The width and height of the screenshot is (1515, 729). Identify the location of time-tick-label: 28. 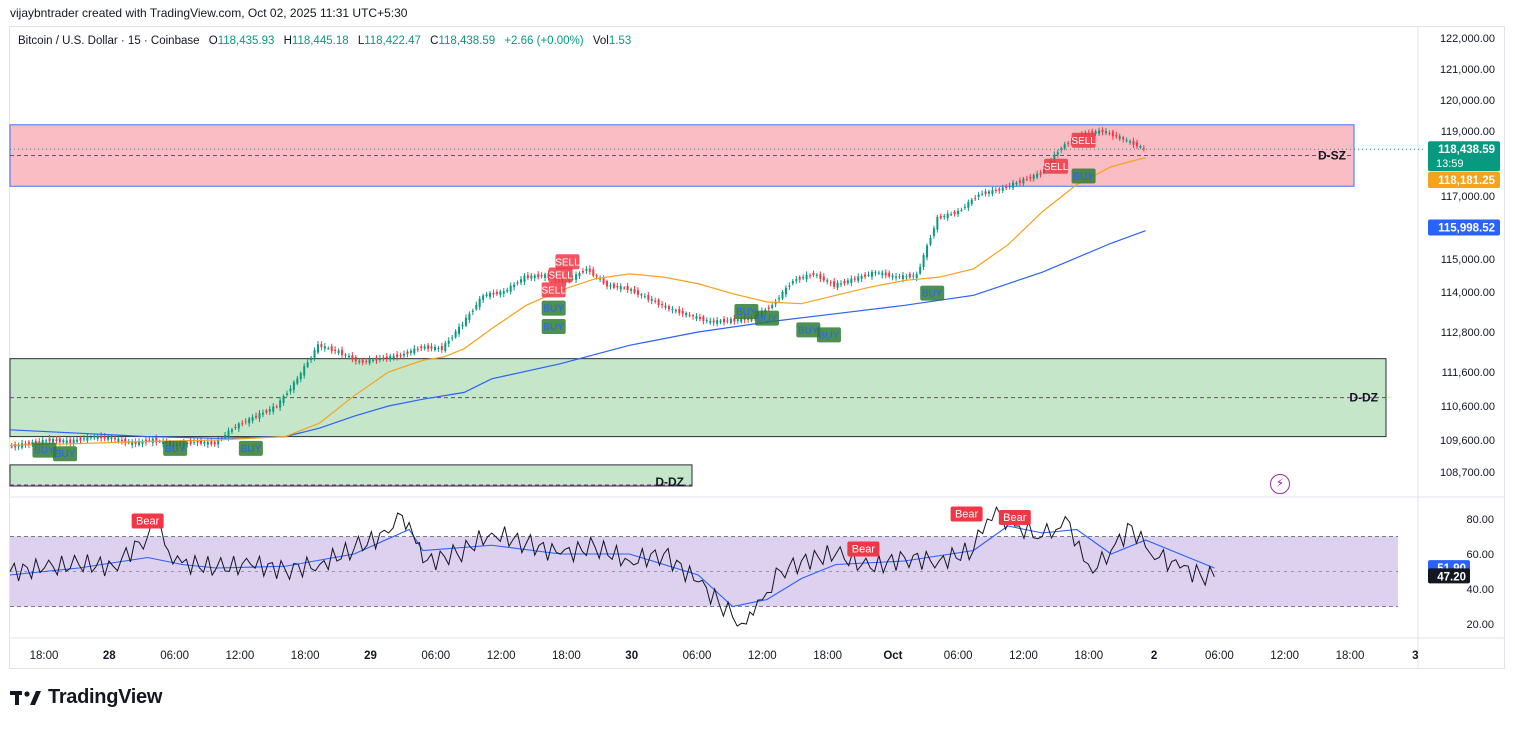
(109, 656).